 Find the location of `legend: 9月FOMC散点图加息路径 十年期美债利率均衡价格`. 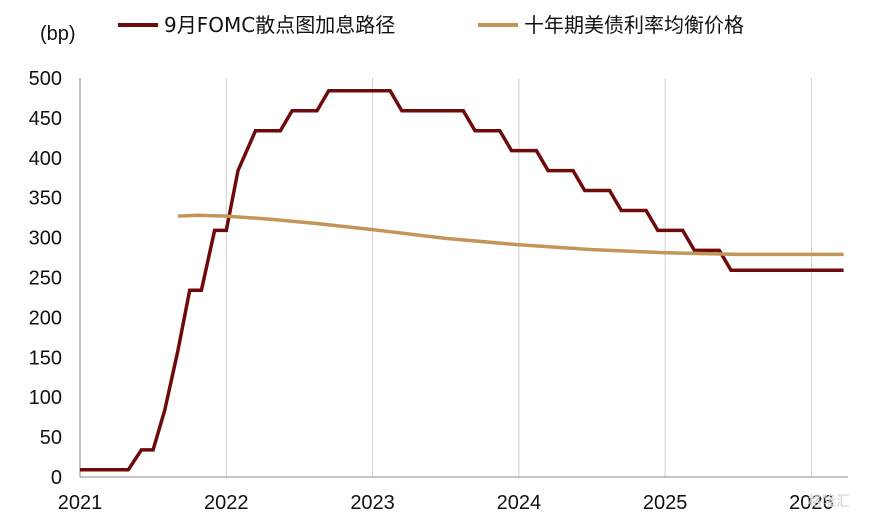

legend: 9月FOMC散点图加息路径 十年期美债利率均衡价格 is located at coordinates (431, 25).